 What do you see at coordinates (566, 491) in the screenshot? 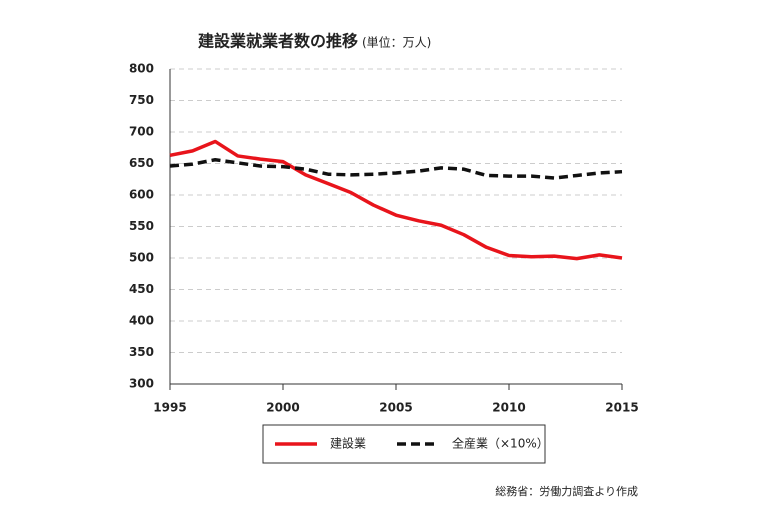
I see `source-note: 総務省：労働力調査より作成` at bounding box center [566, 491].